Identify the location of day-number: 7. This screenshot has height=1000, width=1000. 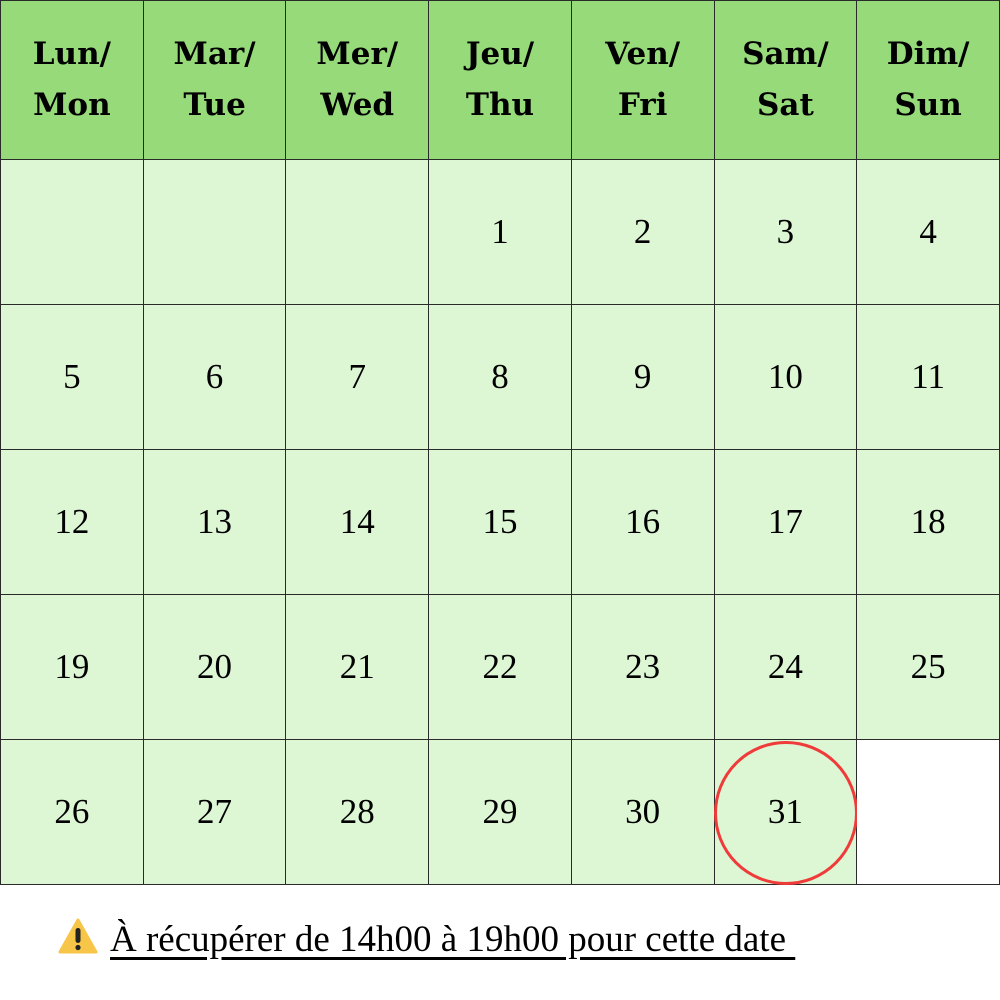
(357, 376).